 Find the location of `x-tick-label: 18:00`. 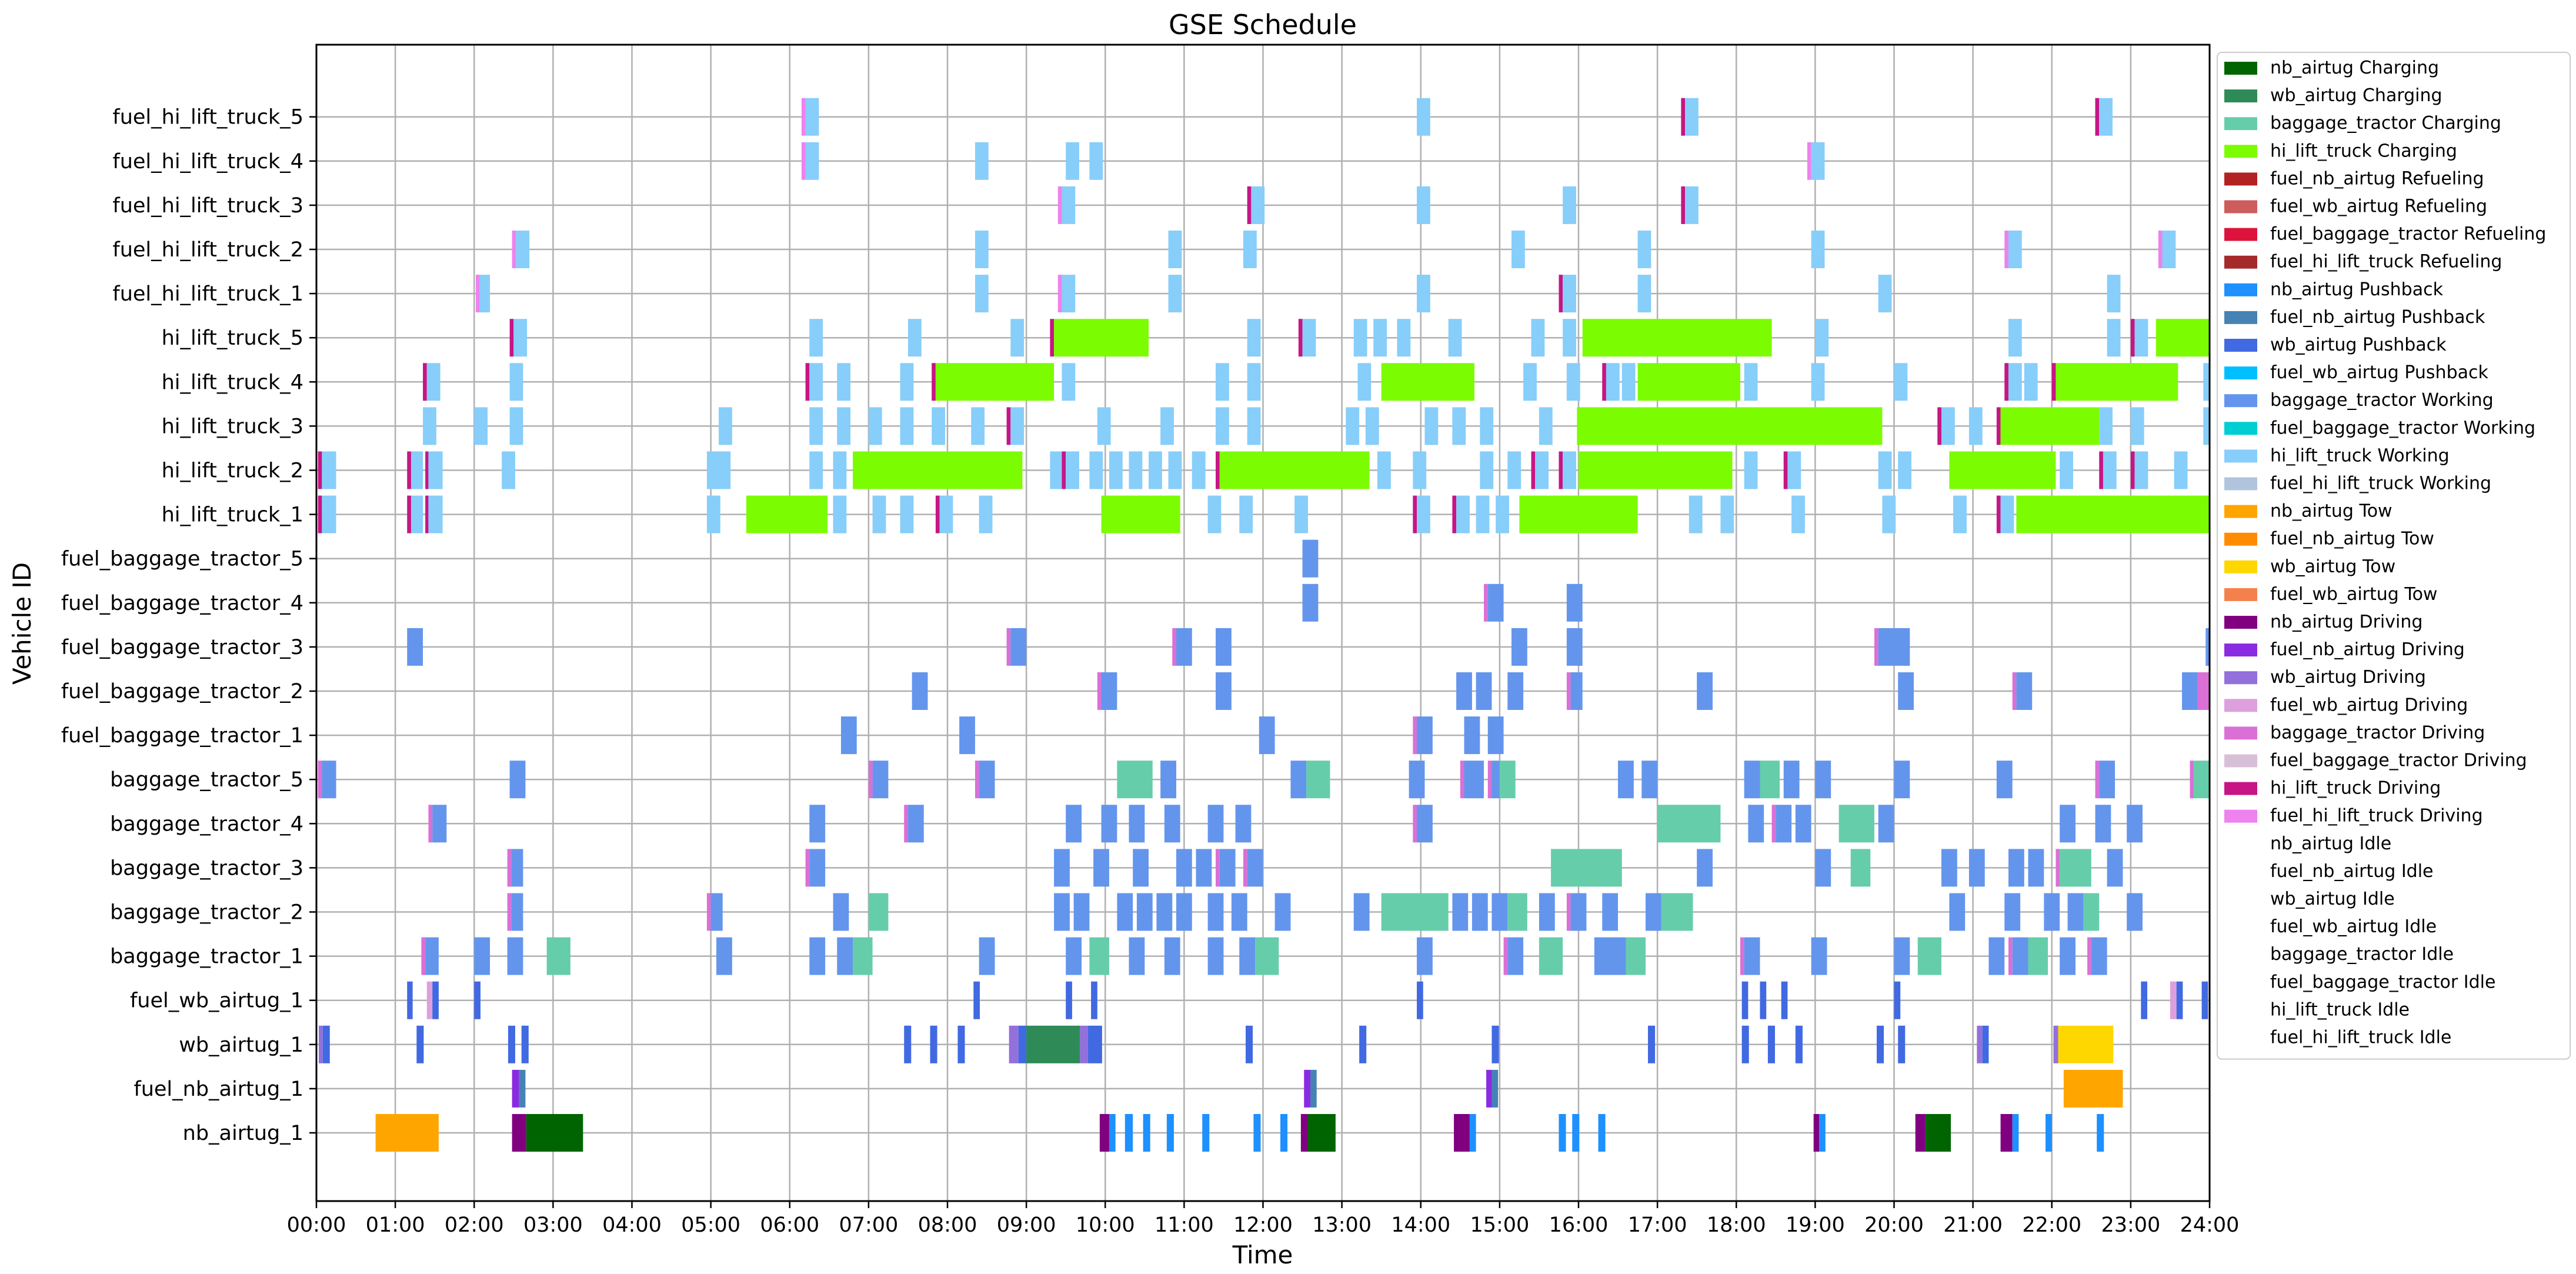

x-tick-label: 18:00 is located at coordinates (1736, 1225).